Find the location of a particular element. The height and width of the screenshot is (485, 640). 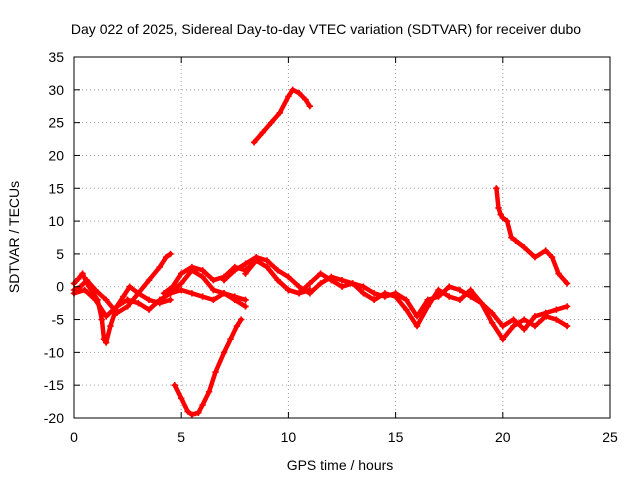

x-tick-label: 10 is located at coordinates (289, 437).